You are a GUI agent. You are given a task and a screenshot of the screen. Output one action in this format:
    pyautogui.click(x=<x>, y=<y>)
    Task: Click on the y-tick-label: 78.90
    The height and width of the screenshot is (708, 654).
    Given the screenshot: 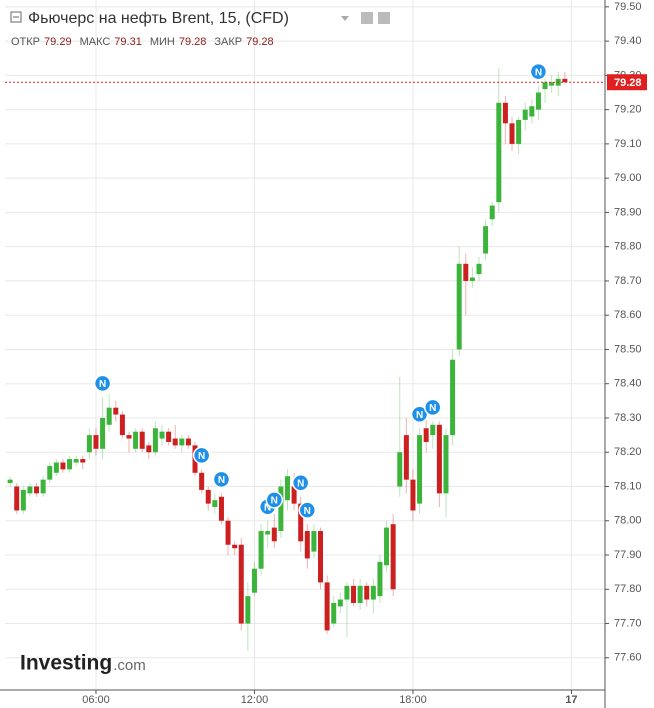 What is the action you would take?
    pyautogui.click(x=628, y=212)
    